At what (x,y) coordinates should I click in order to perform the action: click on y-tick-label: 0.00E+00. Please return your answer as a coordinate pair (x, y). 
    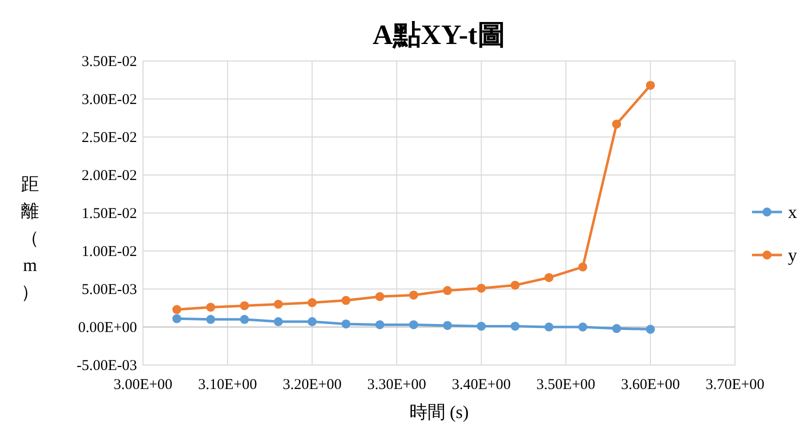
    Looking at the image, I should click on (107, 328).